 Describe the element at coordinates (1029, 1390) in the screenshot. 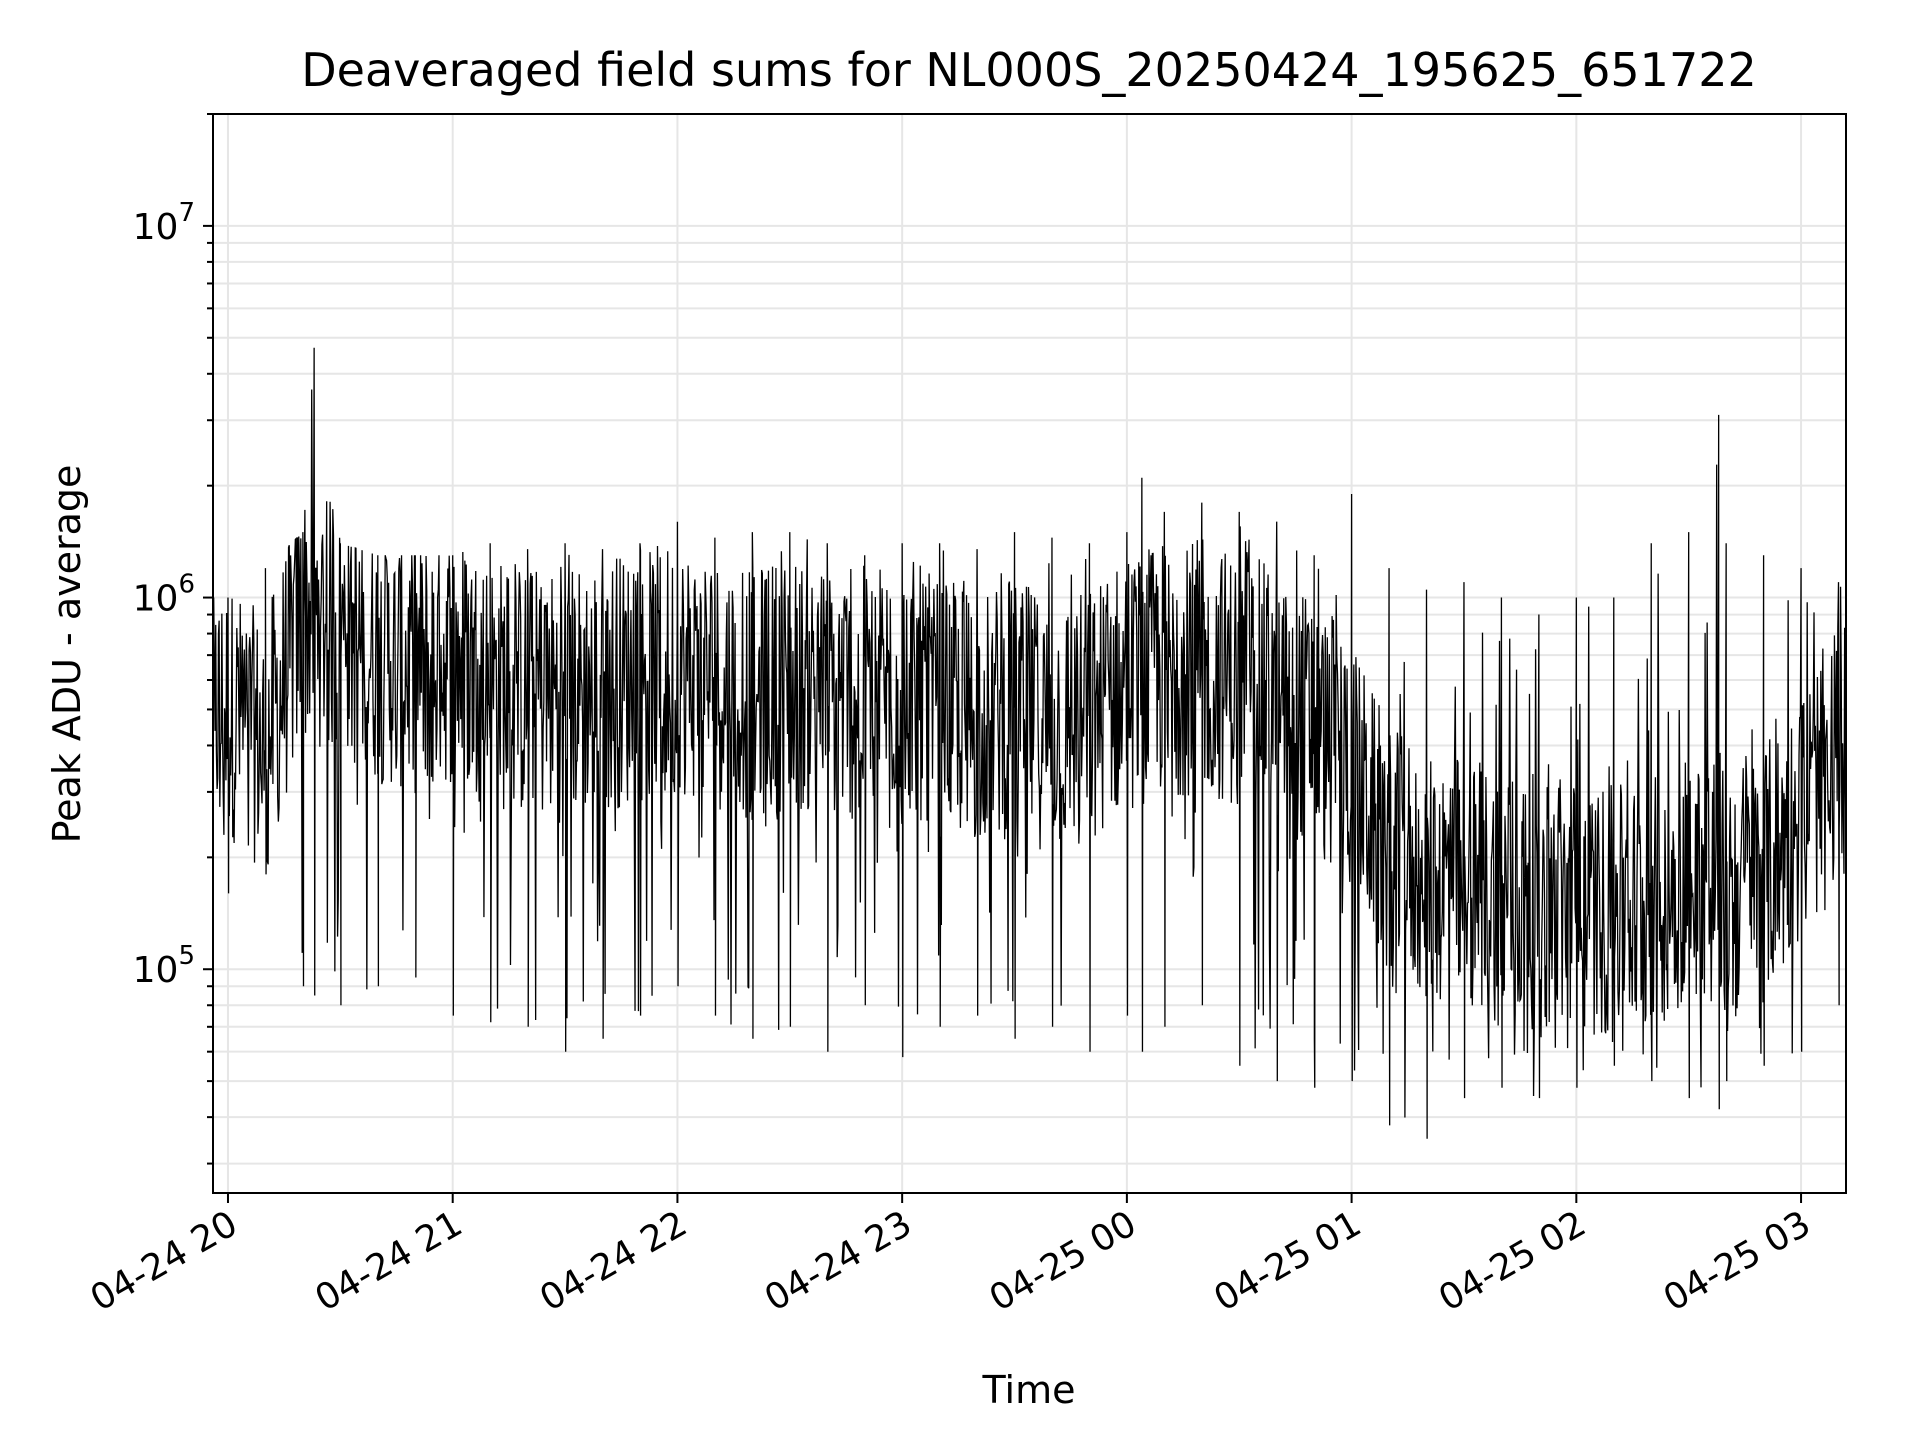

I see `x-axis-label: Time` at that location.